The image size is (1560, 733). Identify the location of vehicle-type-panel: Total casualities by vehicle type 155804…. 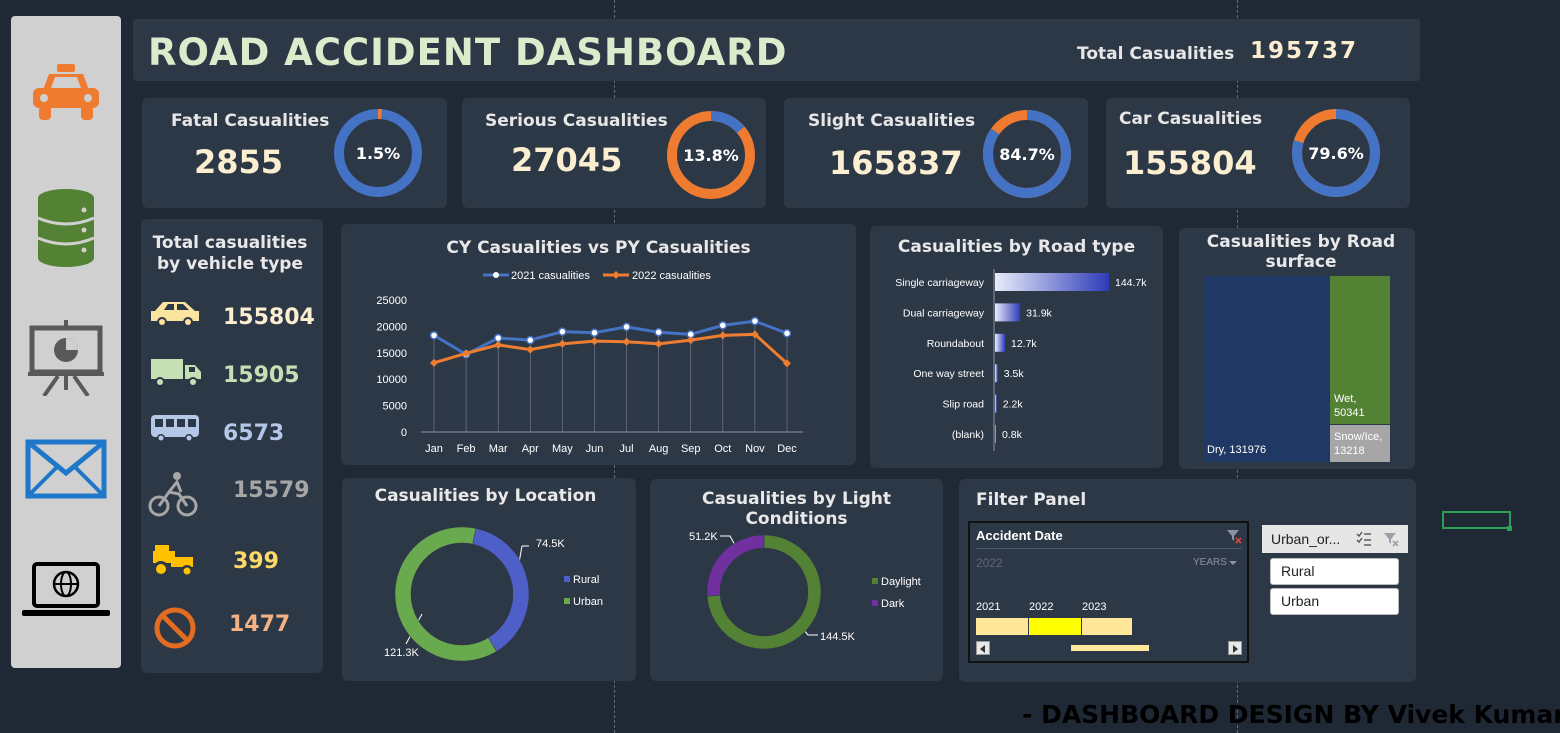
(232, 446).